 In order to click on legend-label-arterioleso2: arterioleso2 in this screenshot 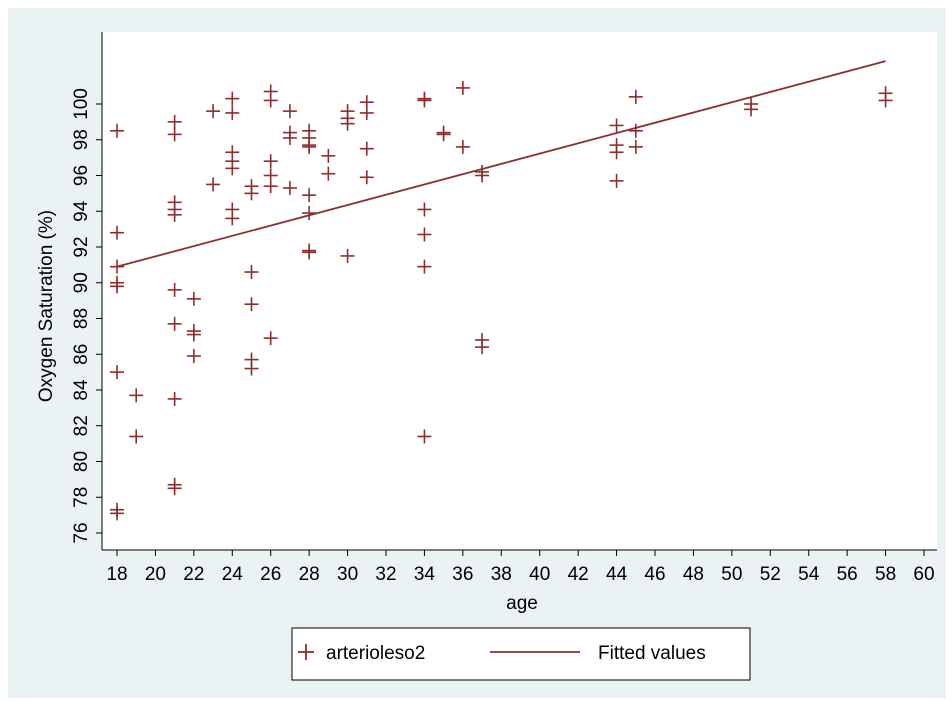, I will do `click(375, 653)`.